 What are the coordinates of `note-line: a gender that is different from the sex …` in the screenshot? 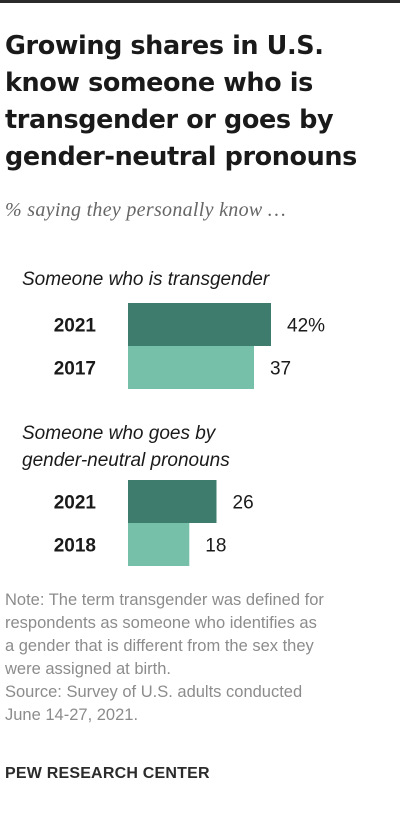 It's located at (159, 646).